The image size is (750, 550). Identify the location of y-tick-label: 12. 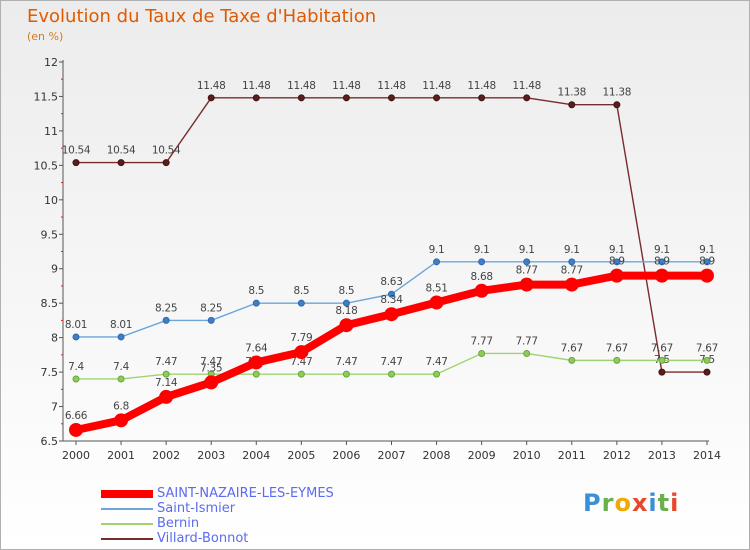
(51, 62).